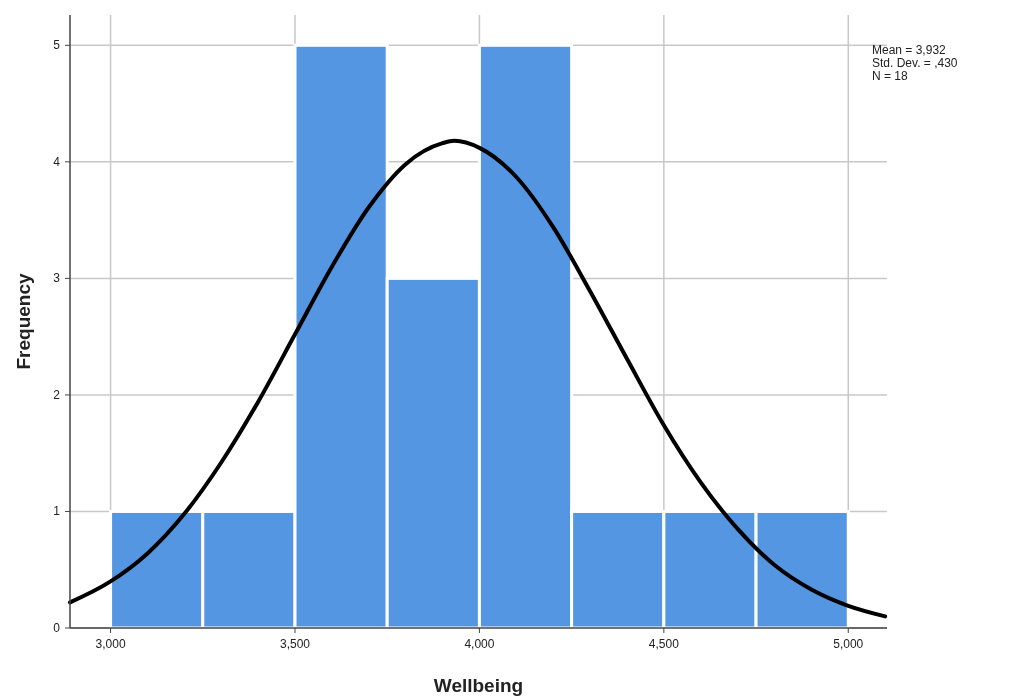 The image size is (1011, 698). What do you see at coordinates (57, 511) in the screenshot?
I see `y-tick-label: 1` at bounding box center [57, 511].